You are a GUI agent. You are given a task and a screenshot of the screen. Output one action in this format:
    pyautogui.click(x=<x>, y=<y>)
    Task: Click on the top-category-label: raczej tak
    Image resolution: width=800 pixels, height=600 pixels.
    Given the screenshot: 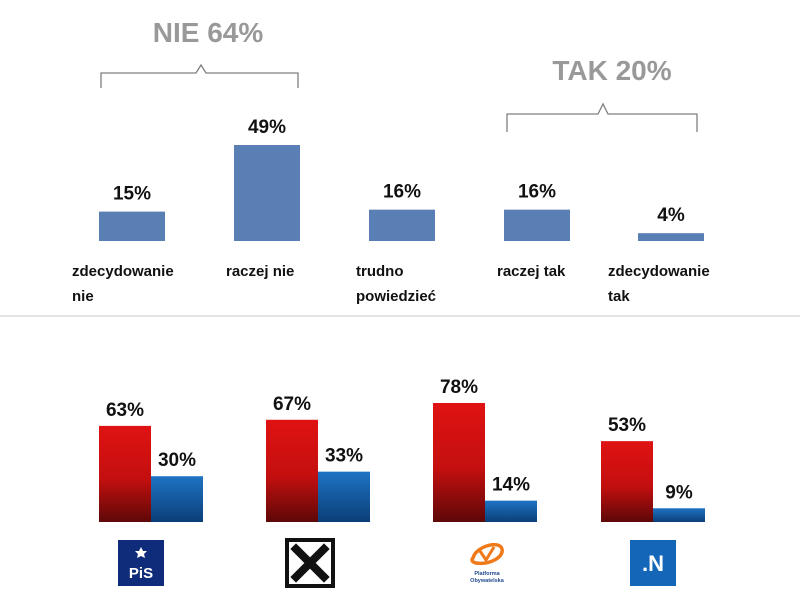 What is the action you would take?
    pyautogui.click(x=531, y=271)
    